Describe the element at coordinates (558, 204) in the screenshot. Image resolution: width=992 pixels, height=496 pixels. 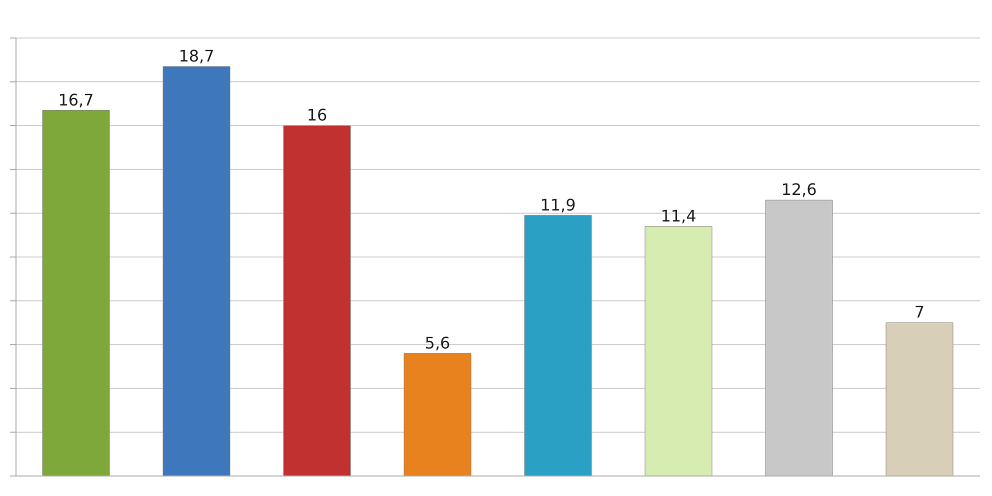
I see `data-label: 11,9` at that location.